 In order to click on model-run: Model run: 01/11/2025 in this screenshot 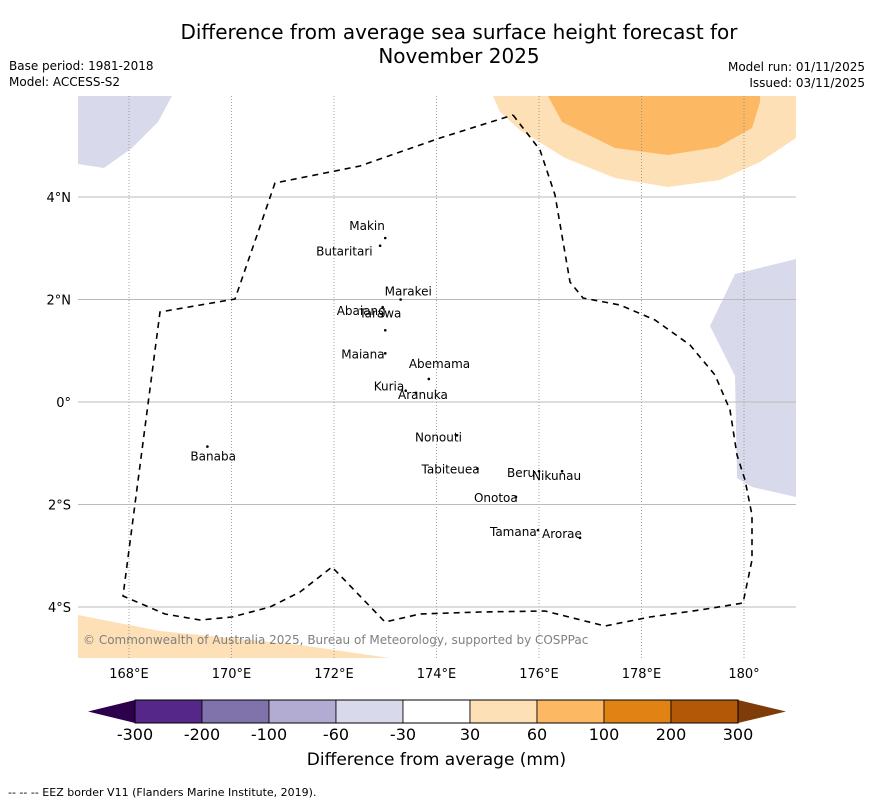, I will do `click(796, 67)`.